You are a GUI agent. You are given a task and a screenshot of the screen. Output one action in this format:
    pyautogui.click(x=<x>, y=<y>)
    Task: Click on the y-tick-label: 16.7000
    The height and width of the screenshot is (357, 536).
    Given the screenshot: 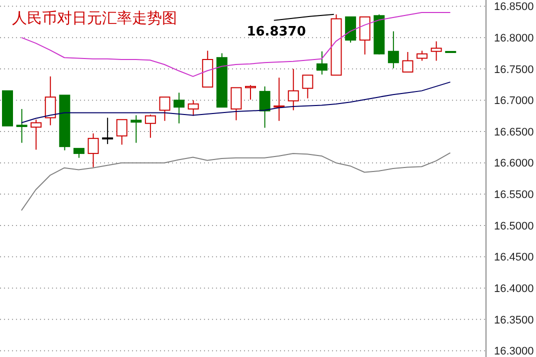 What is the action you would take?
    pyautogui.click(x=514, y=101)
    